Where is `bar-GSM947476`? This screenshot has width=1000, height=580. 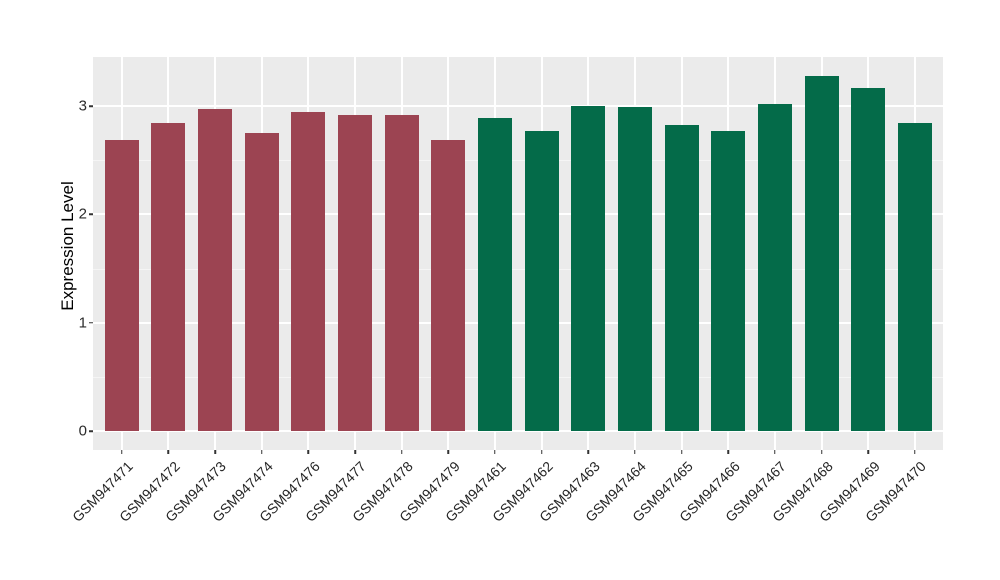
bar-GSM947476 is located at coordinates (308, 271).